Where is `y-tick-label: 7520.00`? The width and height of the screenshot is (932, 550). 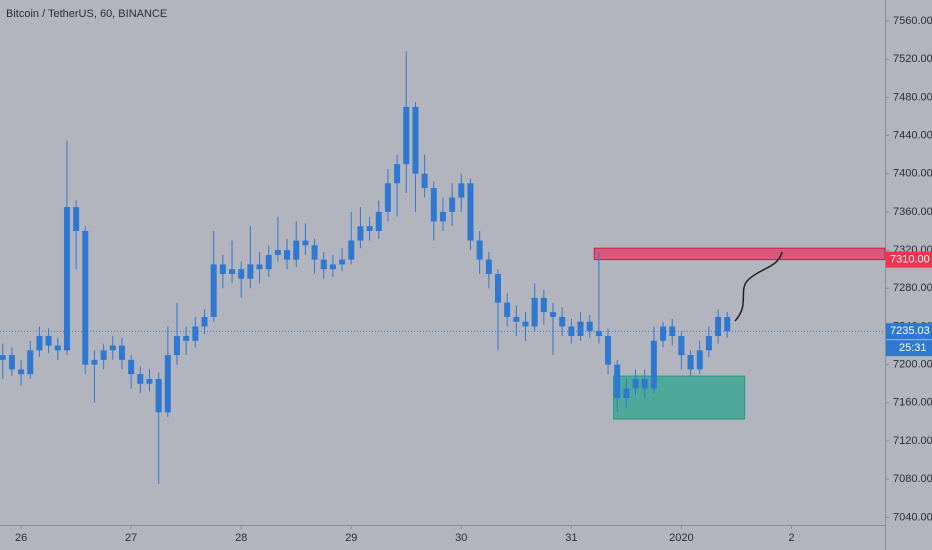
y-tick-label: 7520.00 is located at coordinates (912, 59).